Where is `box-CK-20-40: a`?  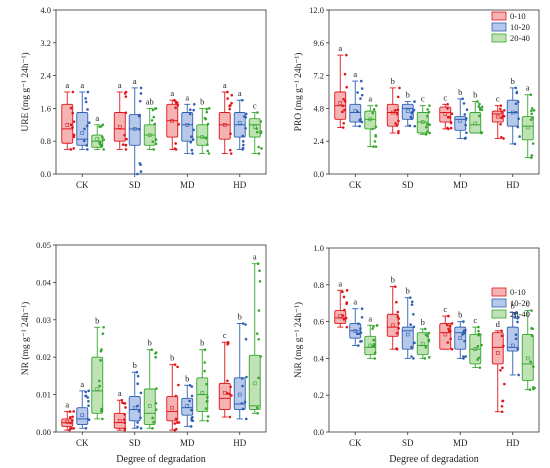
box-CK-20-40: a is located at coordinates (98, 132).